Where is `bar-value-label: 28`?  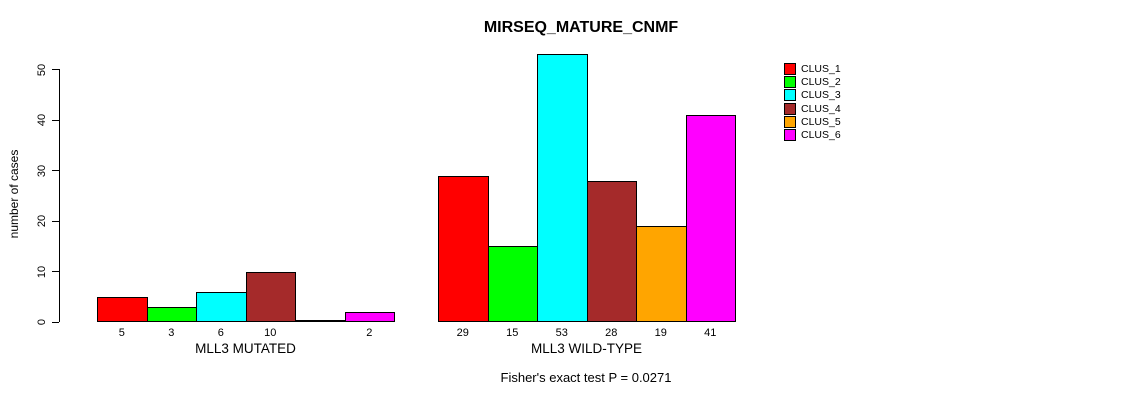 bar-value-label: 28 is located at coordinates (611, 333).